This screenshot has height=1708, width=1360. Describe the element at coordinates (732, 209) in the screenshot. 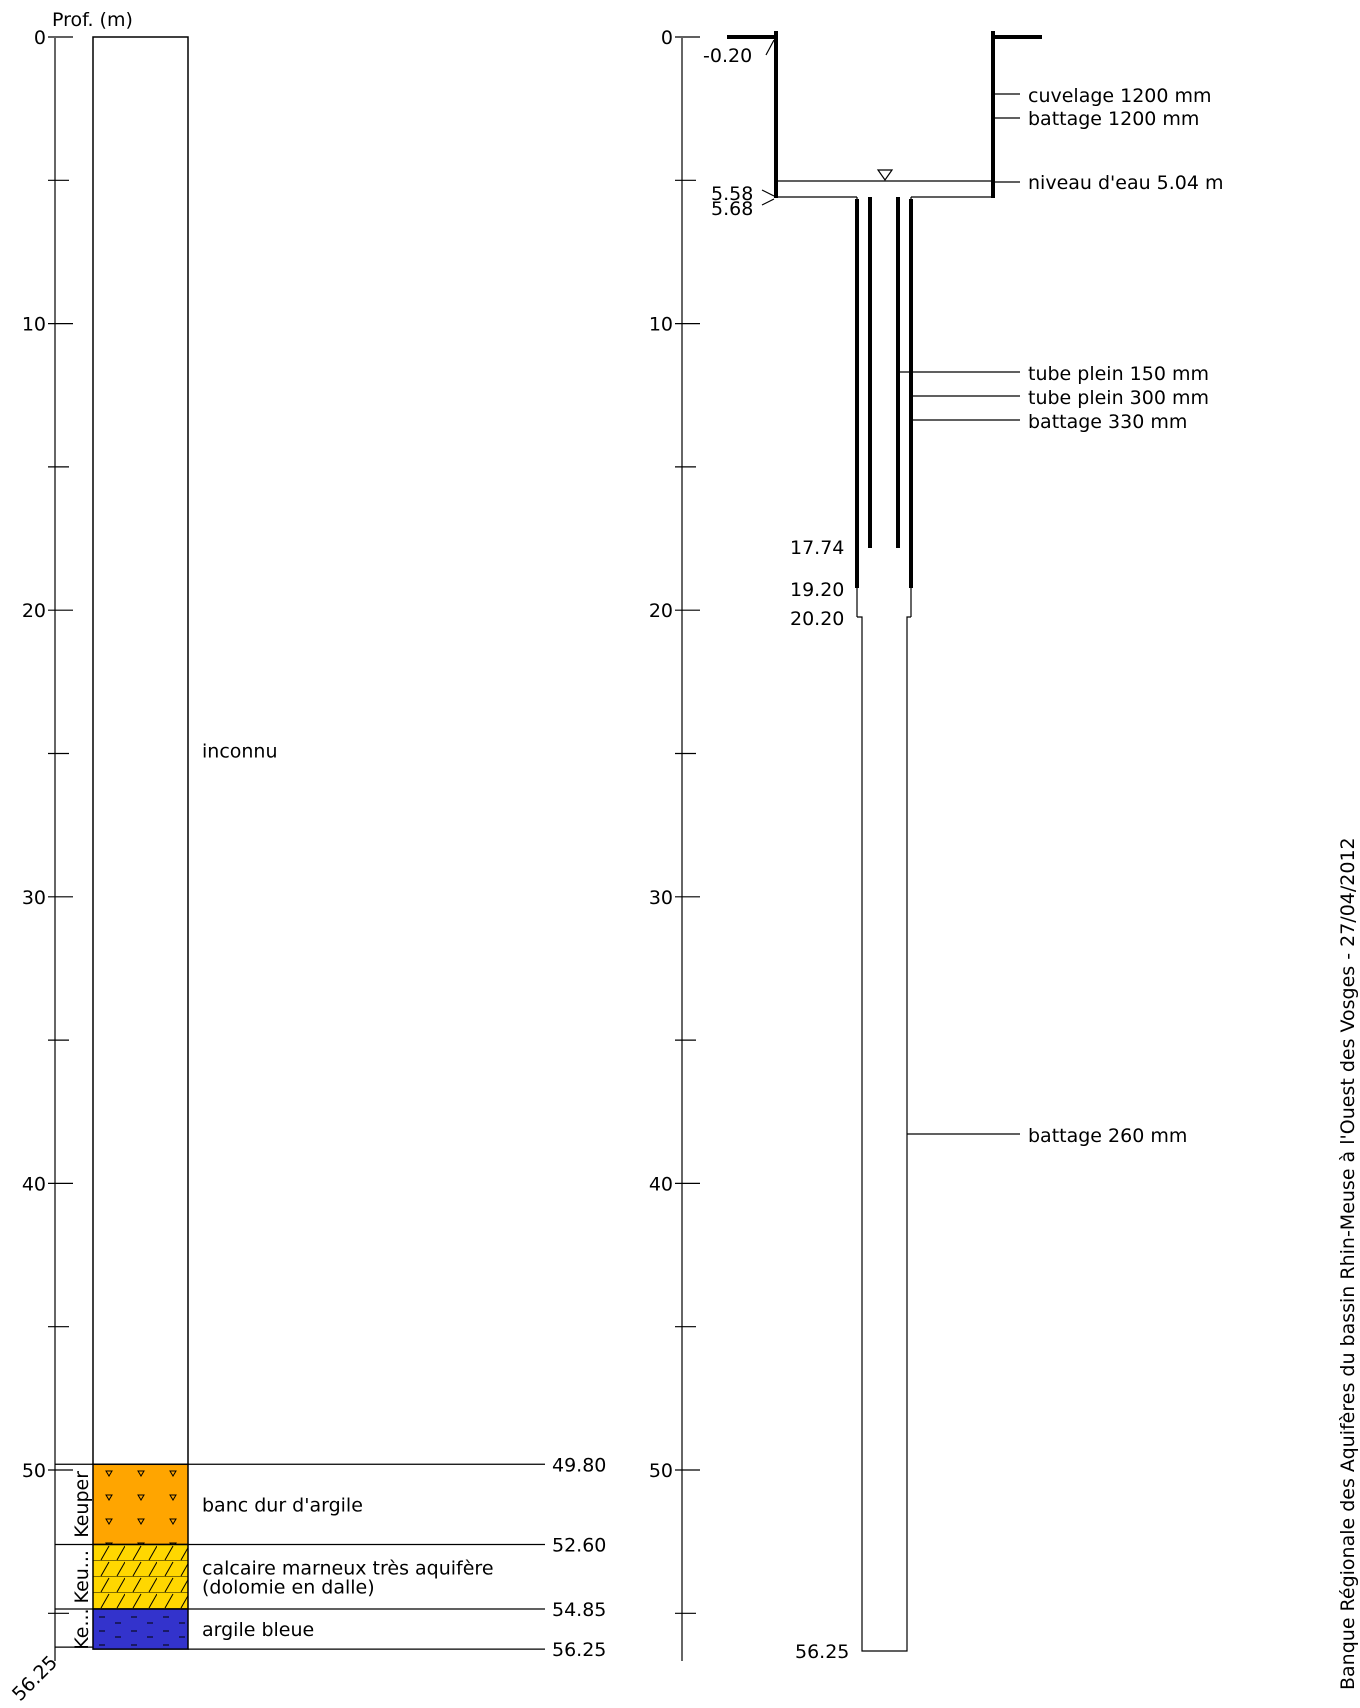

I see `depth-label-casing-b: 5.68` at that location.